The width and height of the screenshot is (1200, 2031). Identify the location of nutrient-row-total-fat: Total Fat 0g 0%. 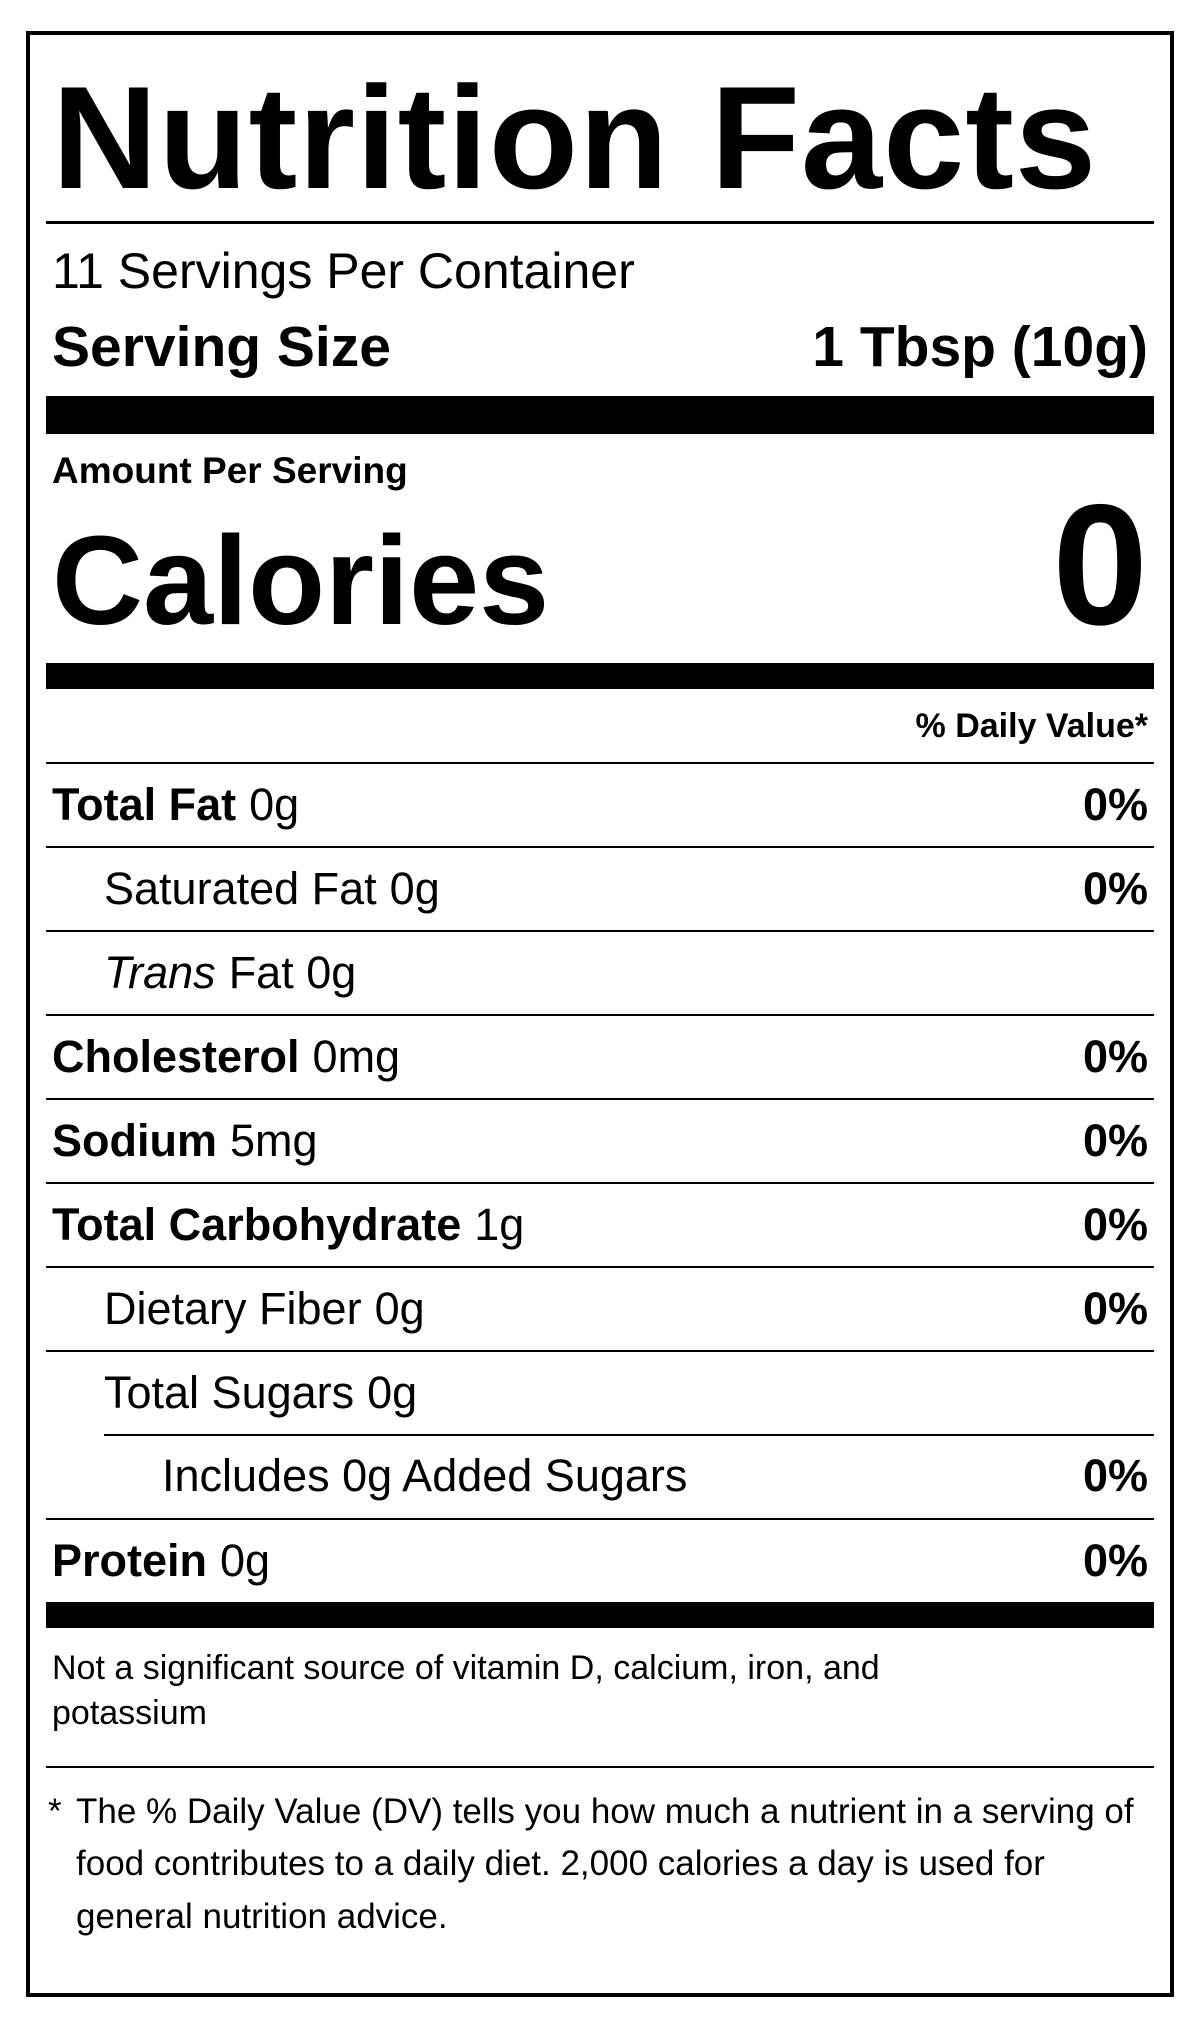
(600, 804).